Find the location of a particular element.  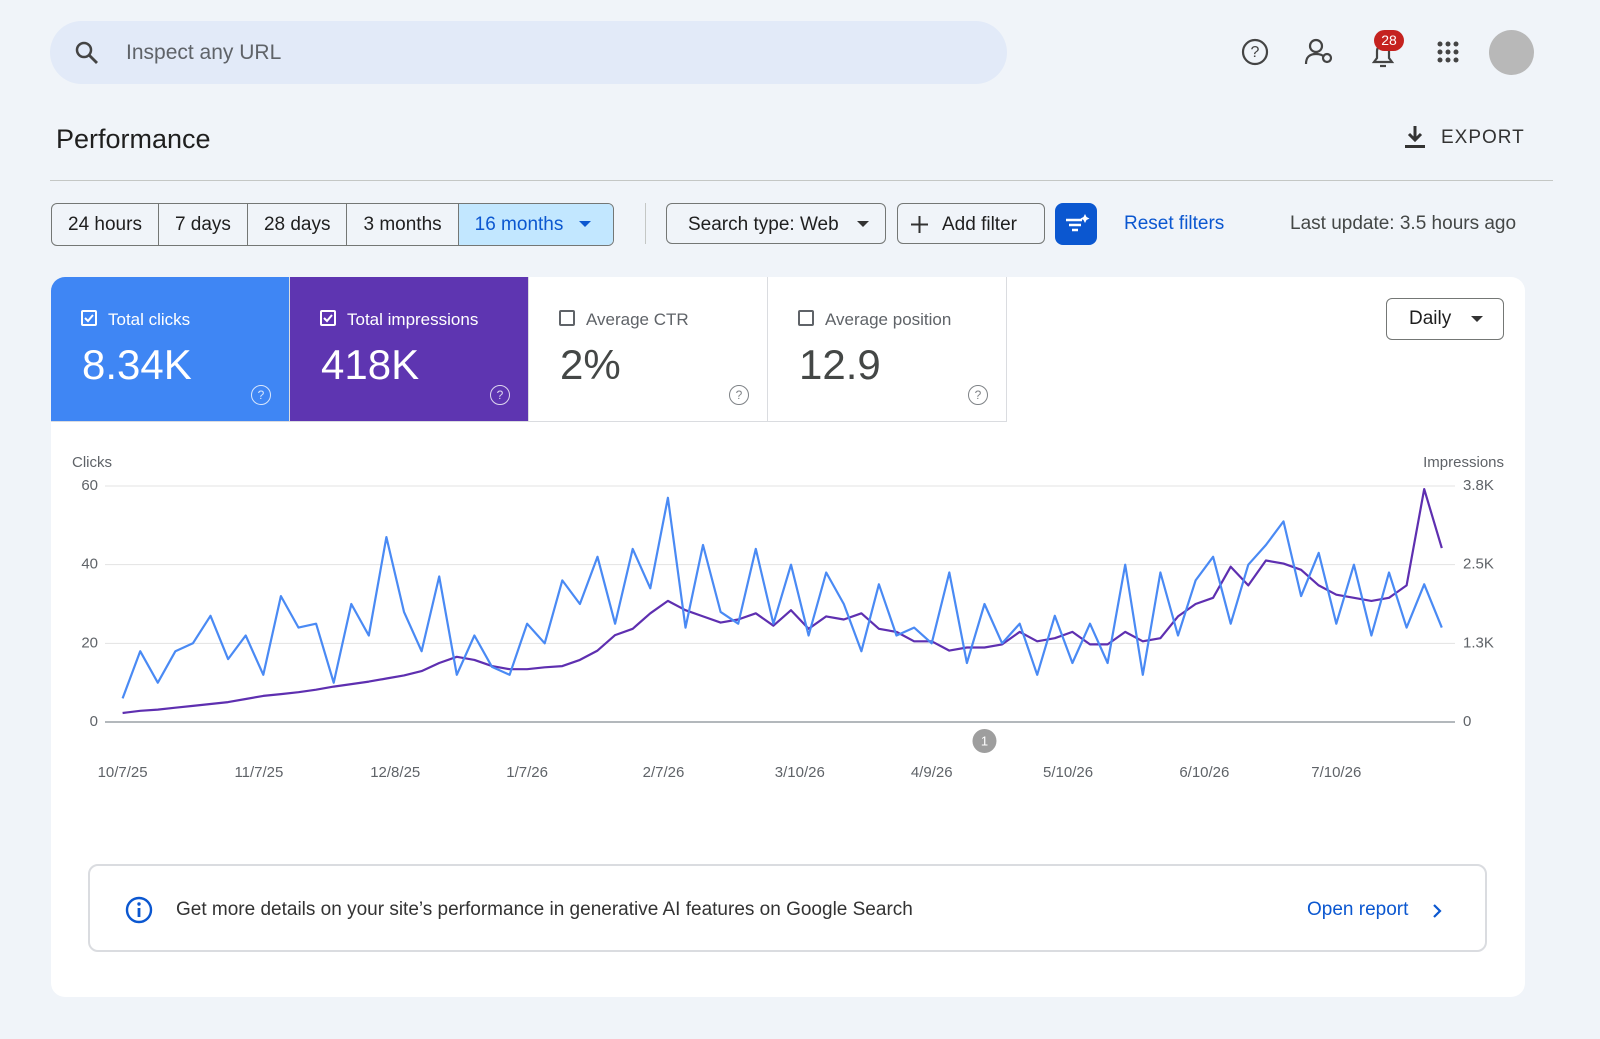

plus-icon is located at coordinates (919, 224).